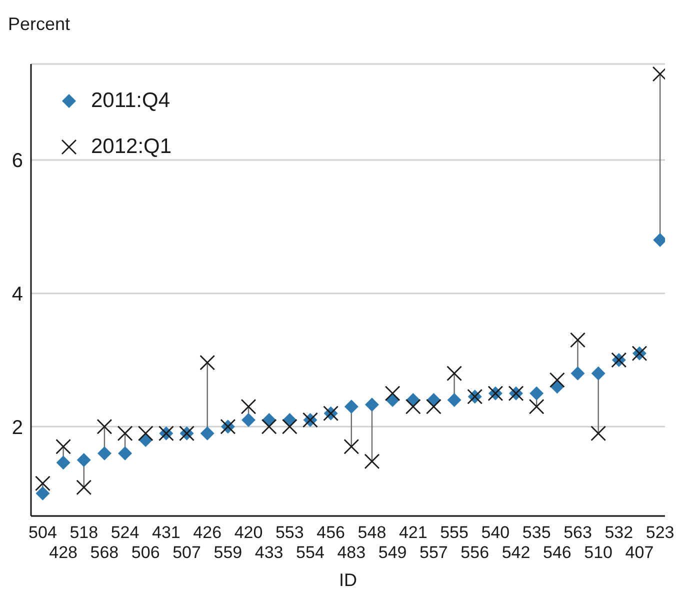 Image resolution: width=691 pixels, height=598 pixels. What do you see at coordinates (475, 552) in the screenshot?
I see `x-tick-label: 556` at bounding box center [475, 552].